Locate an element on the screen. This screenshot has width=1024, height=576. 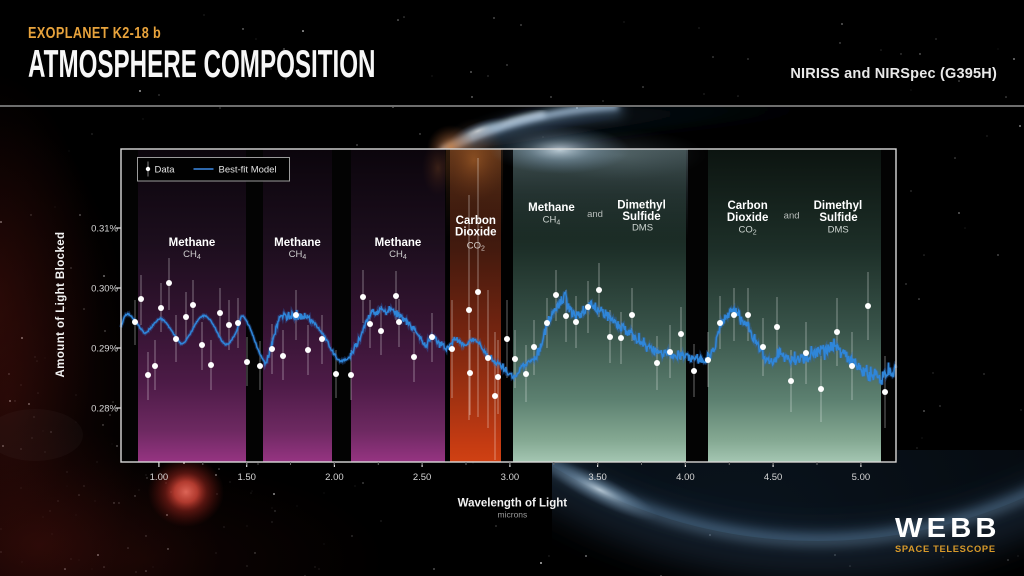
svg-text: Wavelength of Light is located at coordinates (513, 504).